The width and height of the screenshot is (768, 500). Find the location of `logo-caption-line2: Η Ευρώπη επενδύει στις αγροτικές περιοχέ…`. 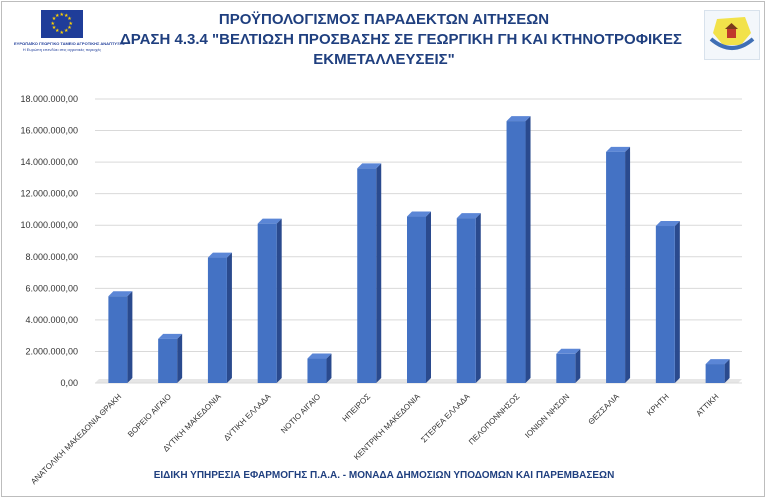

logo-caption-line2: Η Ευρώπη επενδύει στις αγροτικές περιοχέ… is located at coordinates (62, 49).